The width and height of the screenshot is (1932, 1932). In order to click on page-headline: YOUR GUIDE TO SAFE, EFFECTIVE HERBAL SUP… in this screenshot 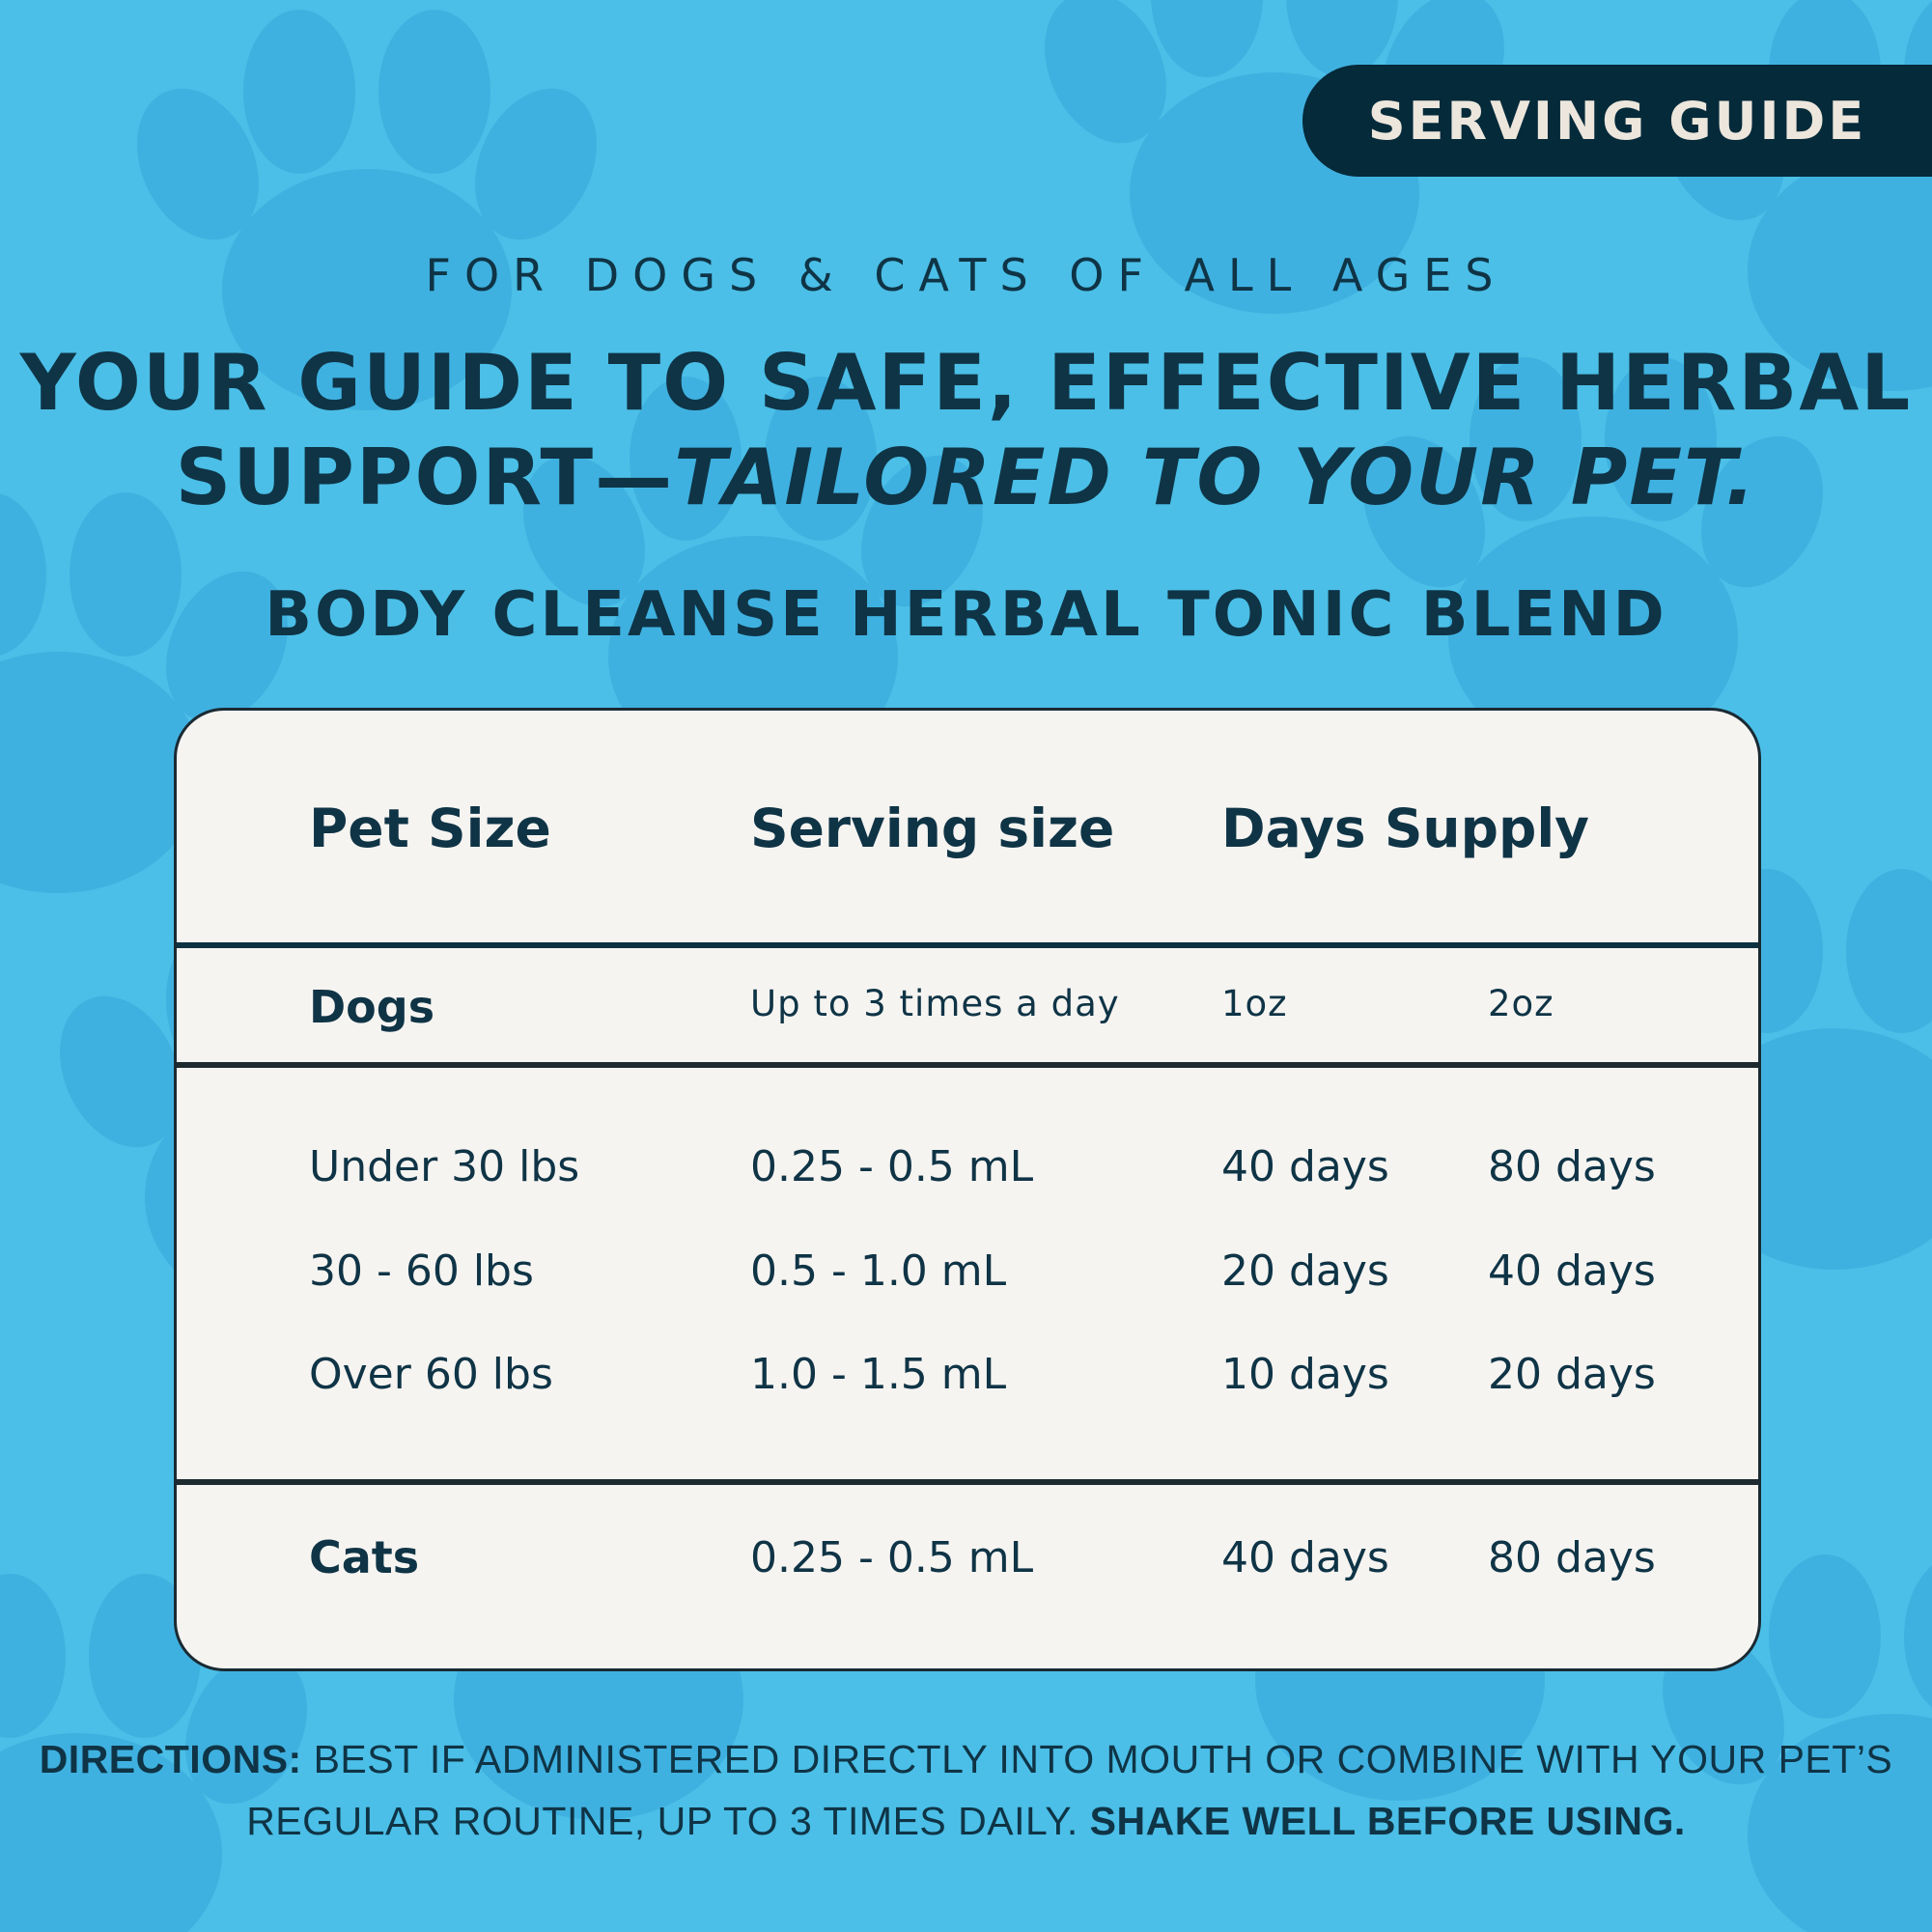, I will do `click(966, 431)`.